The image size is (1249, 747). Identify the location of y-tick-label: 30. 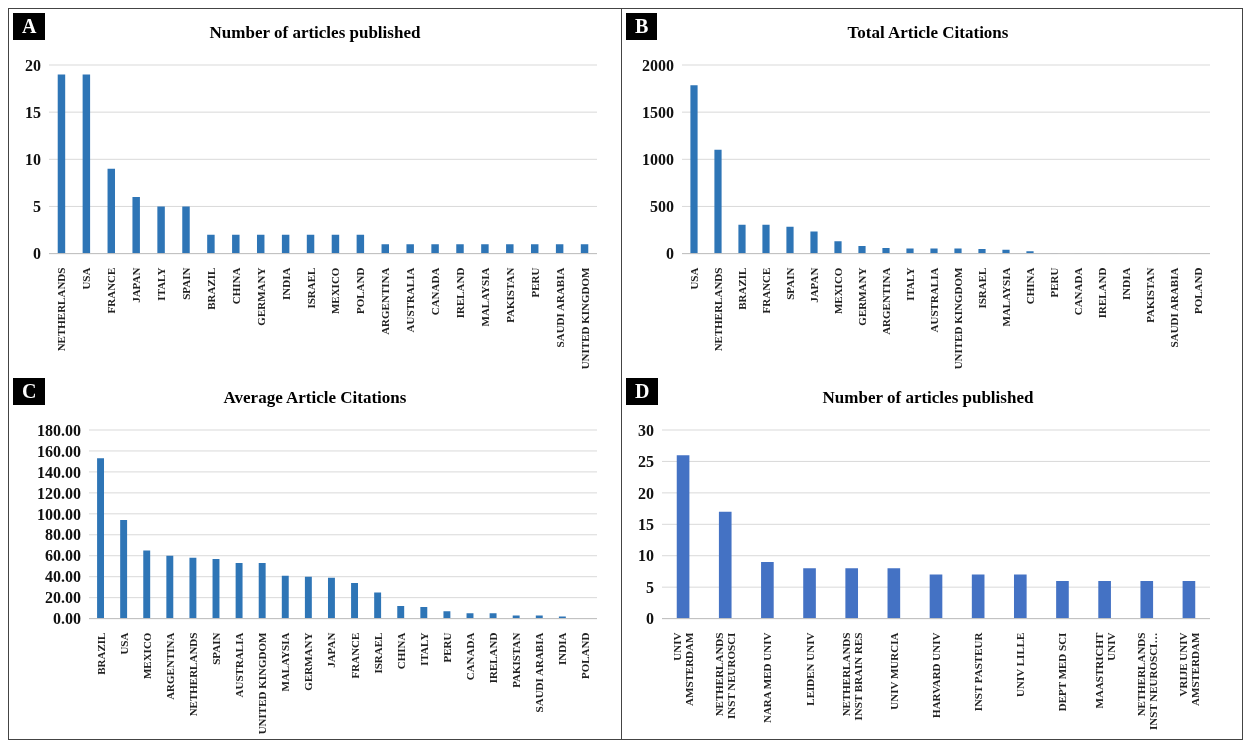
(646, 430).